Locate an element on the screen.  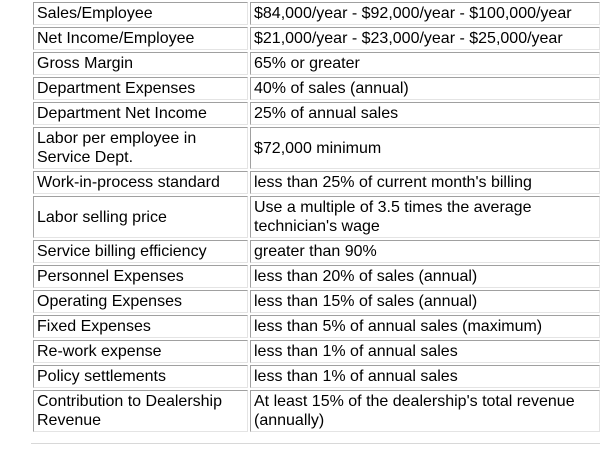
metric-label: Policy settlements is located at coordinates (140, 376).